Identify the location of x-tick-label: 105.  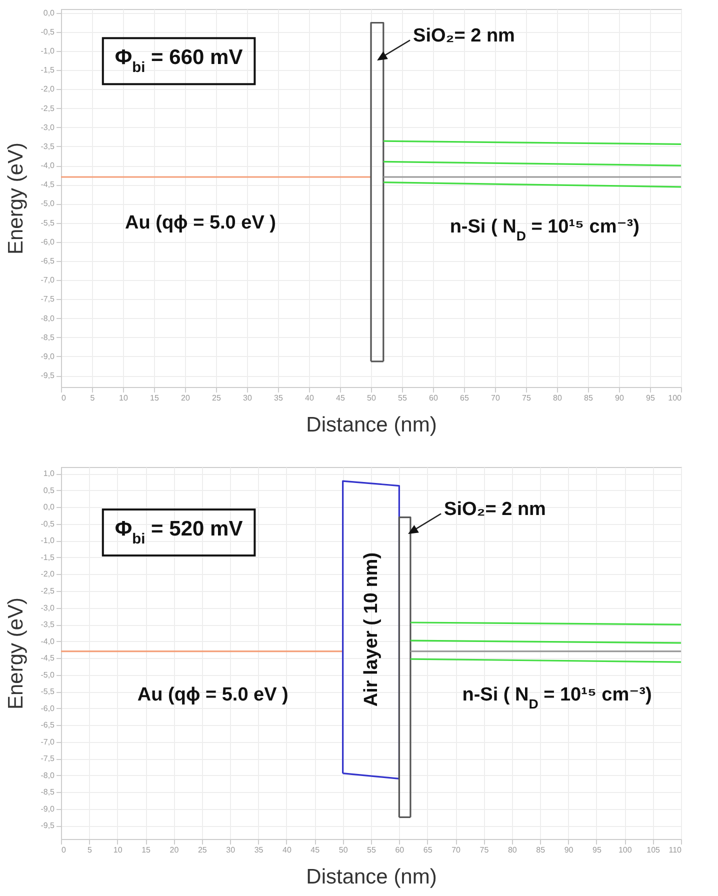
(653, 850).